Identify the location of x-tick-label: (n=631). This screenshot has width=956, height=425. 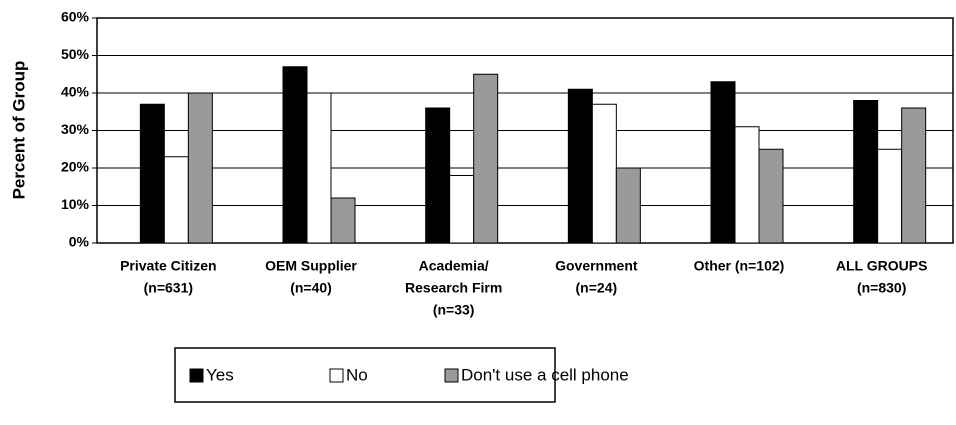
(168, 288).